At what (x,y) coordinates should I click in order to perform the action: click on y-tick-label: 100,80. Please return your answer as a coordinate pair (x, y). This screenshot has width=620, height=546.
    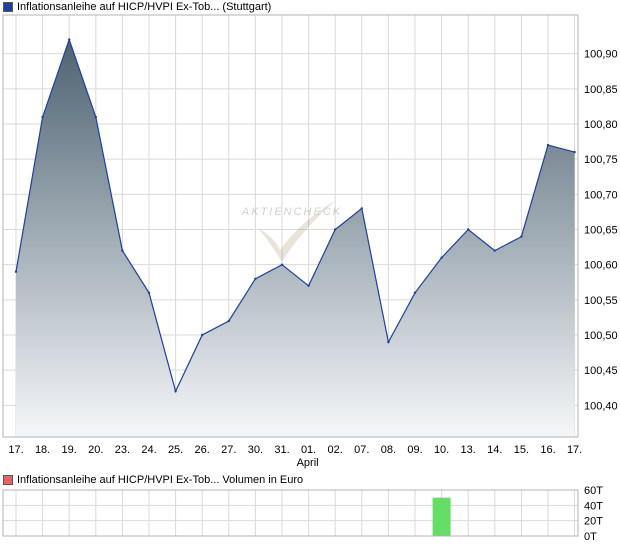
    Looking at the image, I should click on (601, 125).